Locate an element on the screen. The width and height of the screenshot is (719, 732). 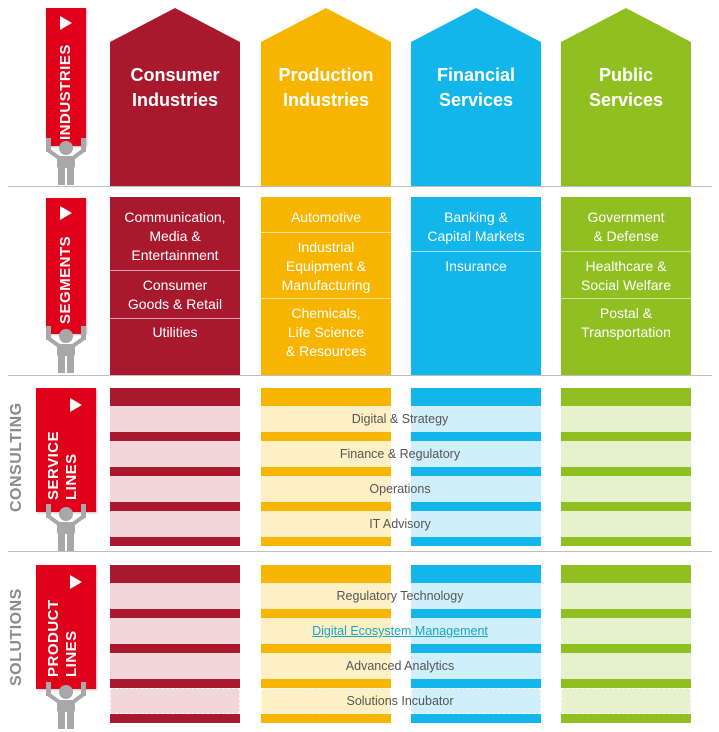
product-line-link: Digital Ecosystem Management is located at coordinates (400, 631).